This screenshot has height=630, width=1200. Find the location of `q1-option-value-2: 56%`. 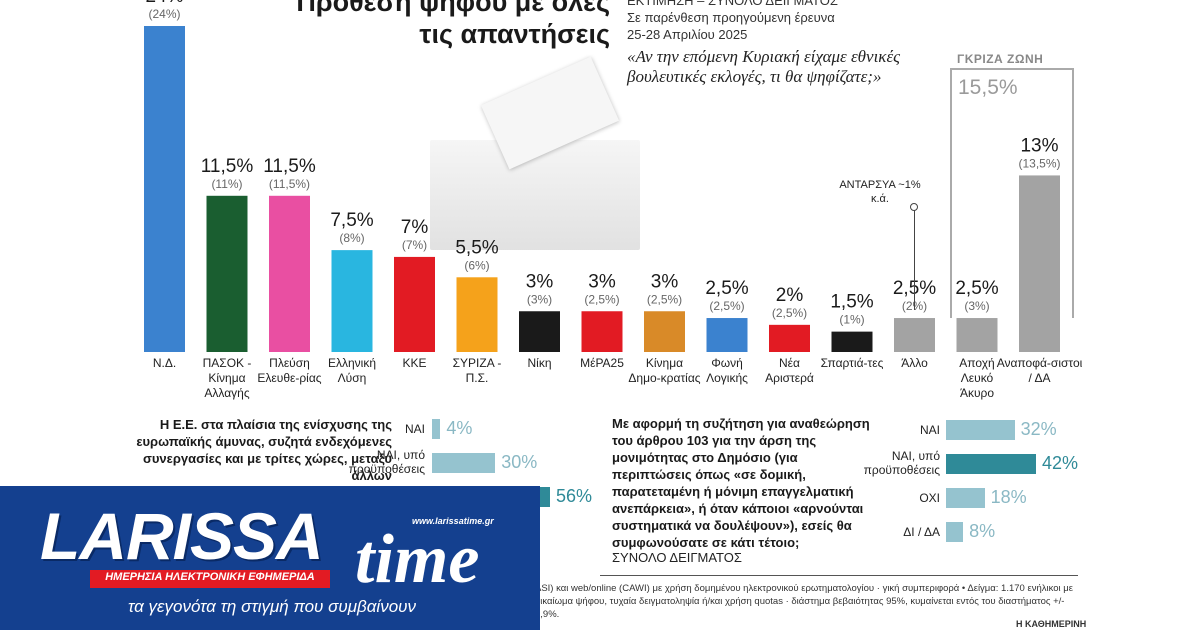

q1-option-value-2: 56% is located at coordinates (574, 496).